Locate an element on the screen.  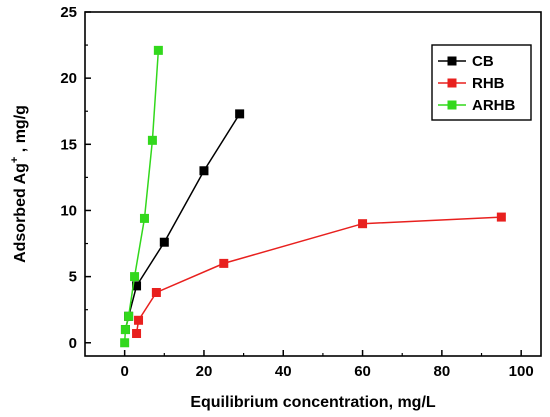
legend-marker-arhb is located at coordinates (452, 105).